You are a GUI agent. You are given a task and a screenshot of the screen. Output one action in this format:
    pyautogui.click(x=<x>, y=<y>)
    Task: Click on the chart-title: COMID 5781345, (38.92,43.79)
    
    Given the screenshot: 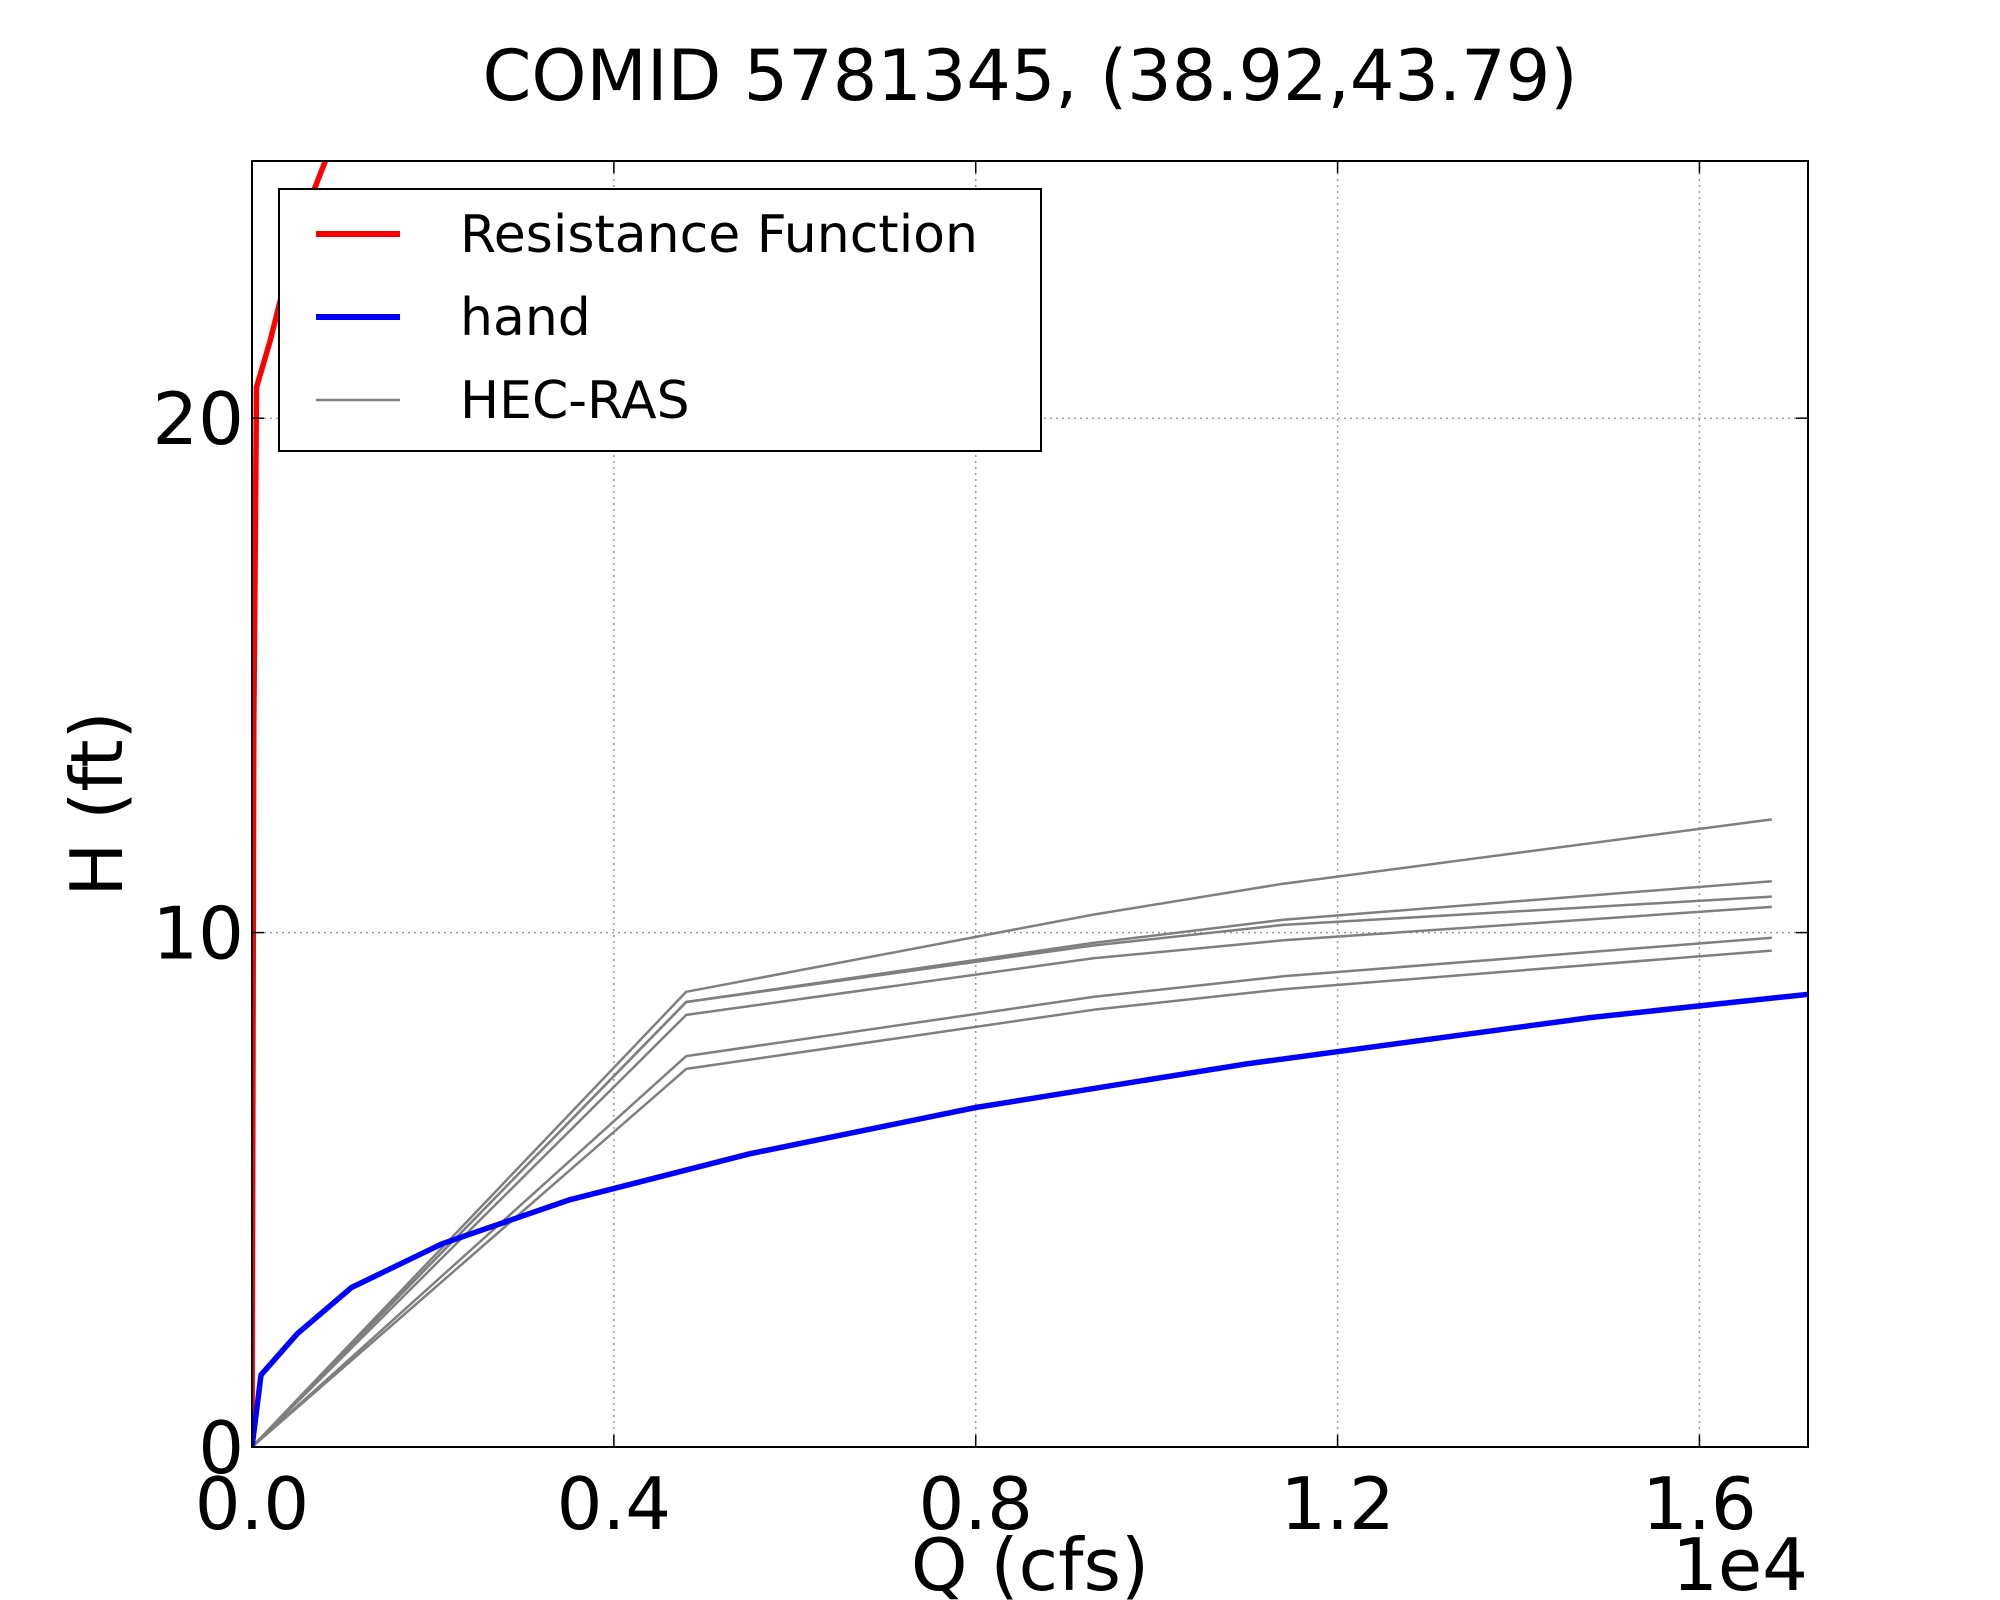 What is the action you would take?
    pyautogui.click(x=1029, y=76)
    